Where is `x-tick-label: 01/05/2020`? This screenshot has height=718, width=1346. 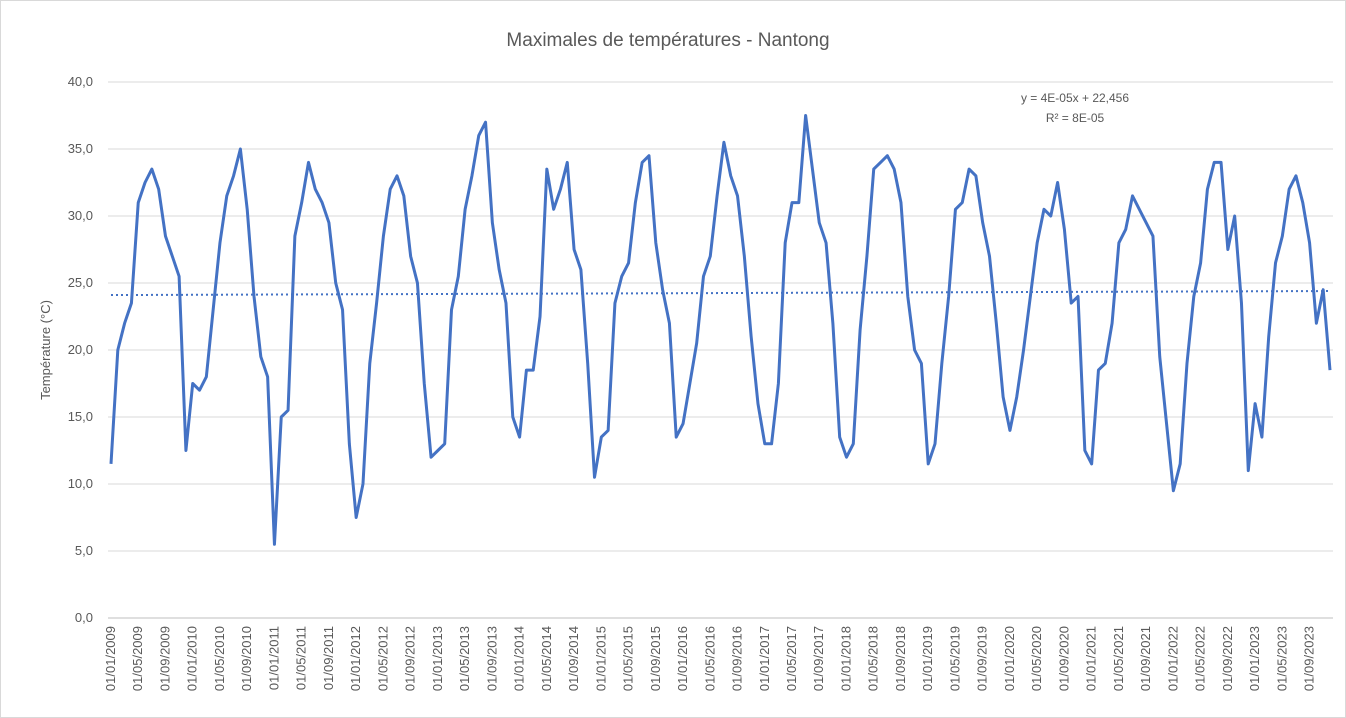
x-tick-label: 01/05/2020 is located at coordinates (1036, 658).